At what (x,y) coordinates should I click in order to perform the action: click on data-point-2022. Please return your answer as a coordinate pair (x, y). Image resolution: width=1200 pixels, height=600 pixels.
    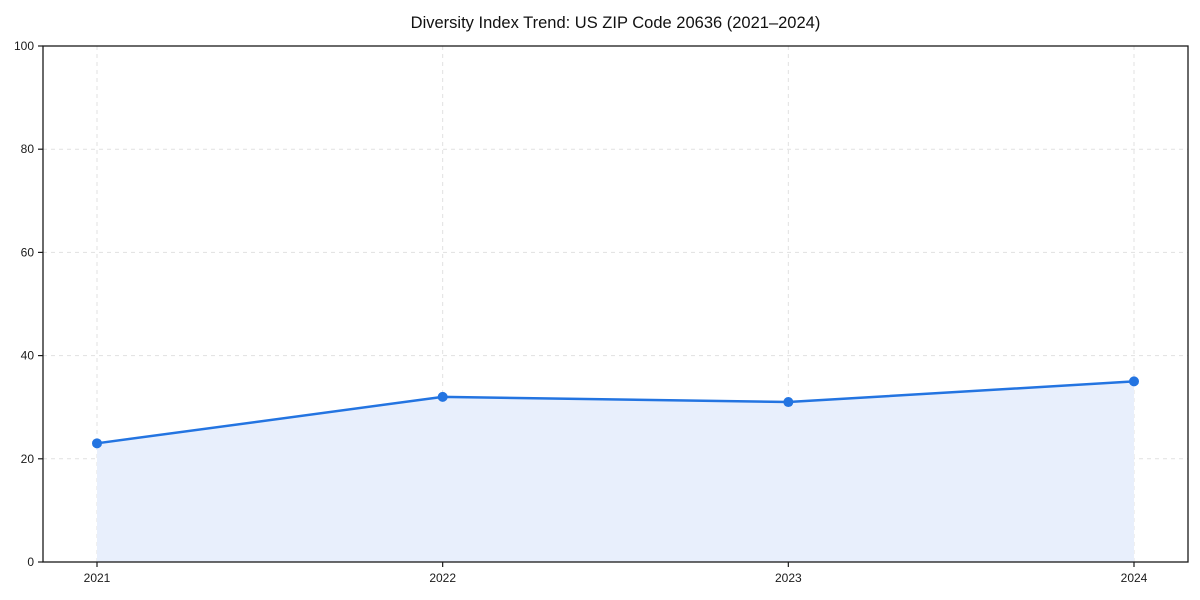
    Looking at the image, I should click on (442, 396).